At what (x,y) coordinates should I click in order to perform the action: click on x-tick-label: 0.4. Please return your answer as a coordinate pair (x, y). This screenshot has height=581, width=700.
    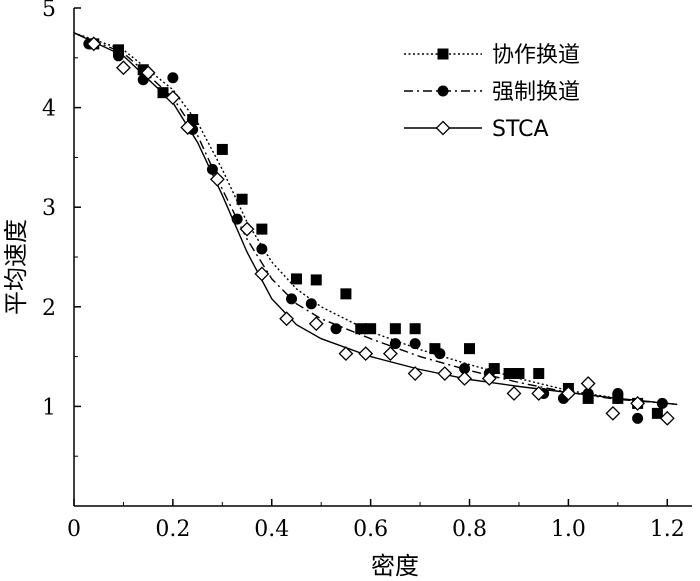
    Looking at the image, I should click on (271, 529).